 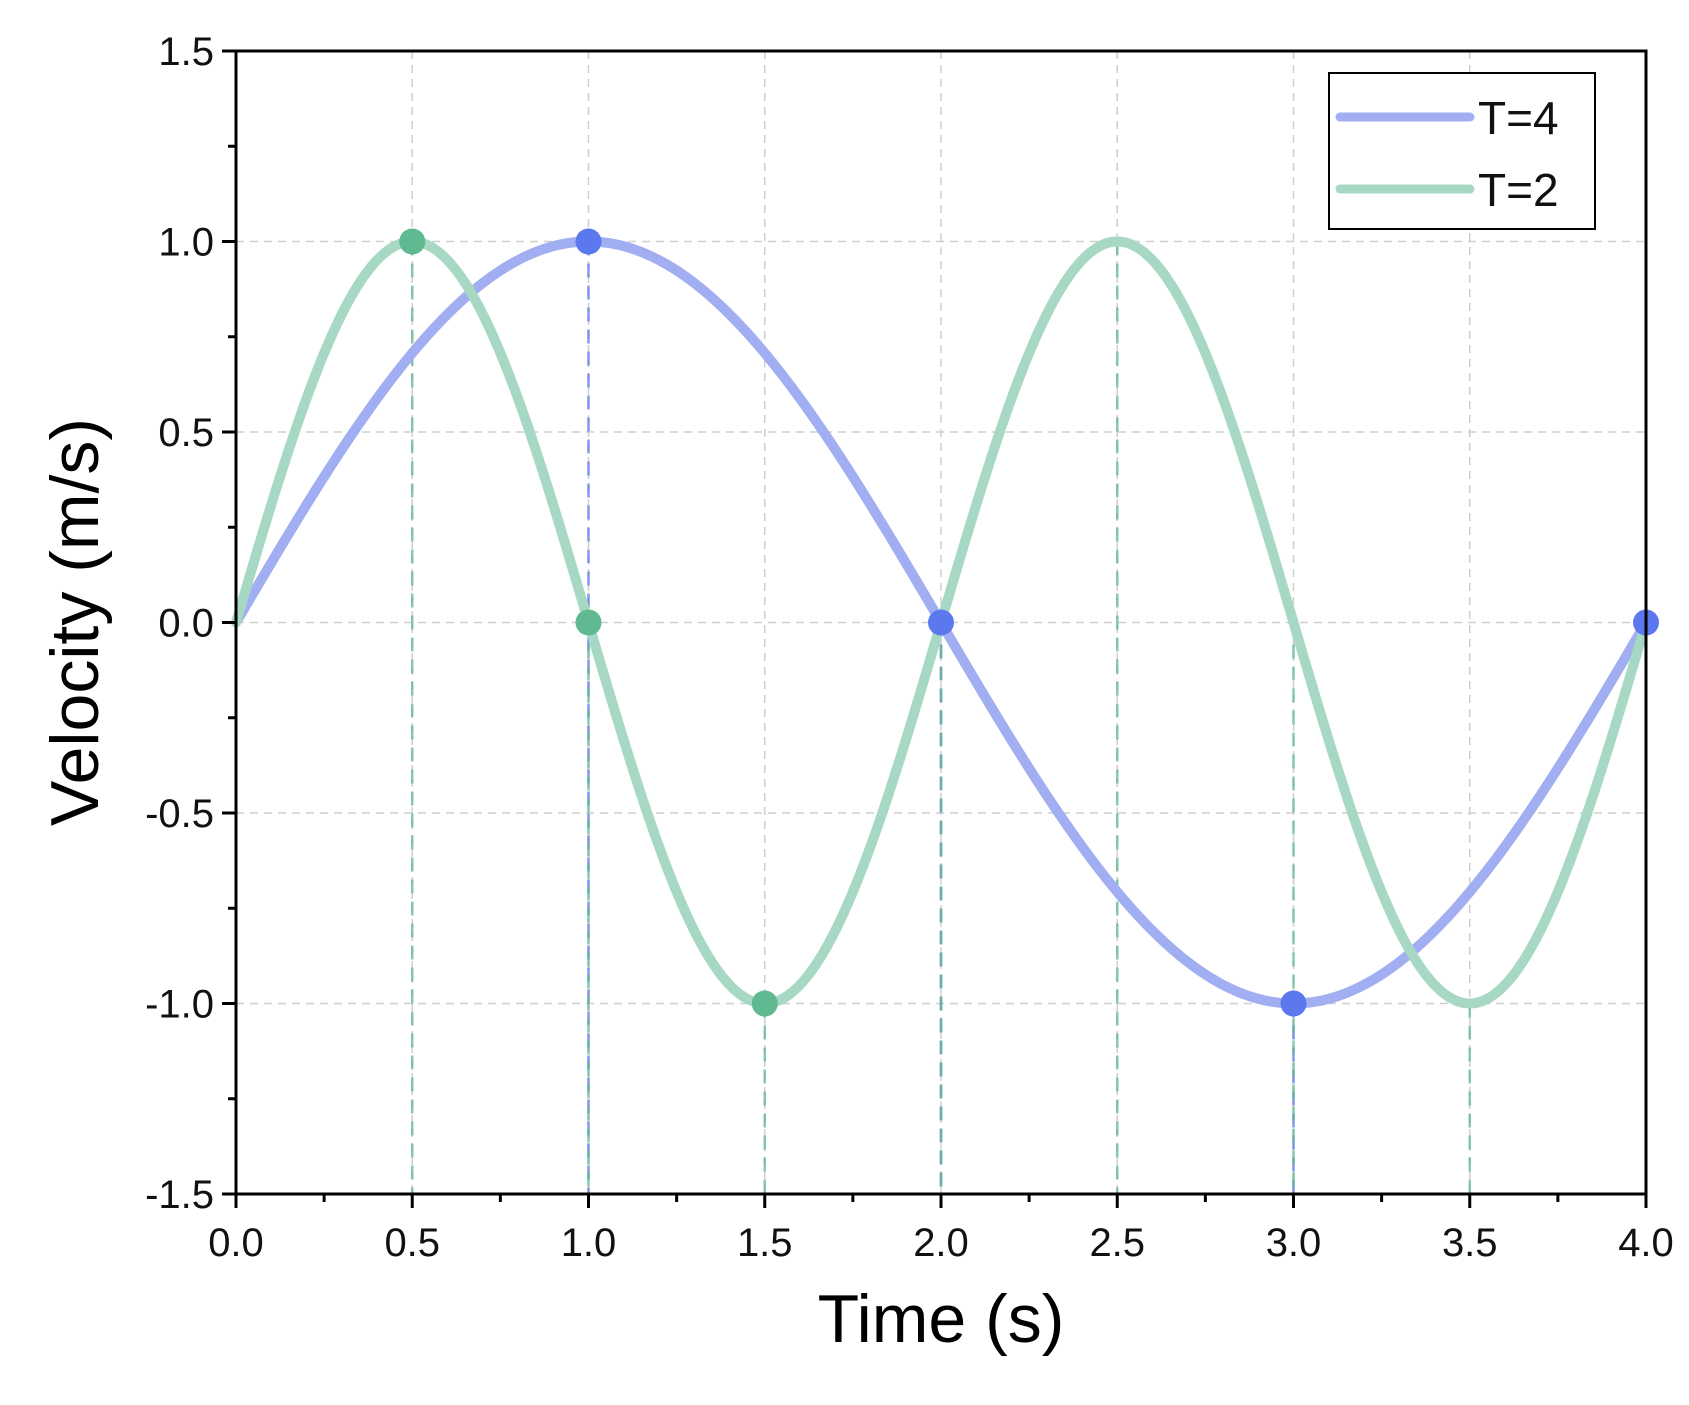 I want to click on x-tick-label-5: 2.5, so click(x=1117, y=1243).